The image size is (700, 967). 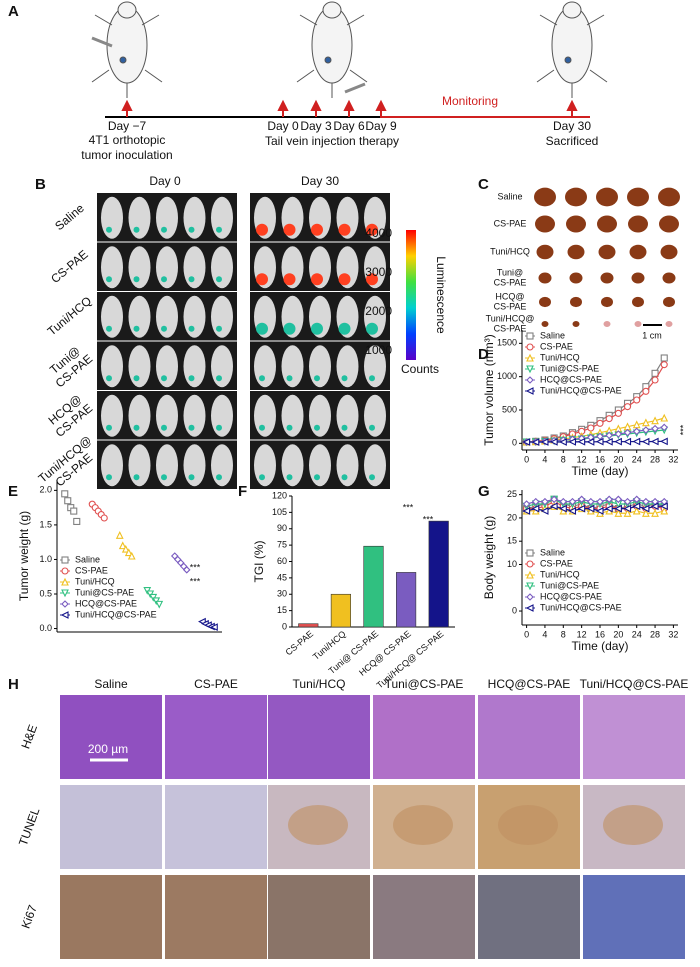 I want to click on panel-label: B, so click(x=40, y=184).